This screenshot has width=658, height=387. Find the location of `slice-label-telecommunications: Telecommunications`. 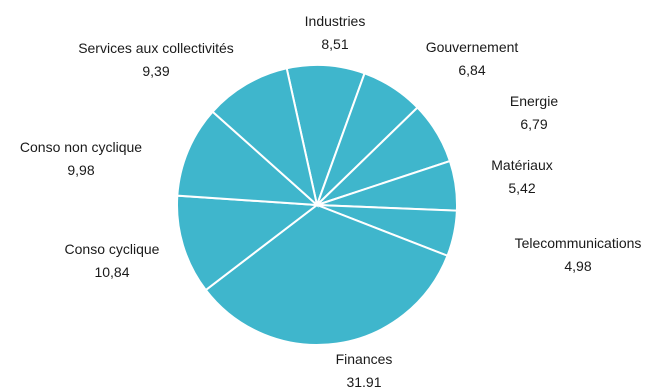

slice-label-telecommunications: Telecommunications is located at coordinates (578, 243).